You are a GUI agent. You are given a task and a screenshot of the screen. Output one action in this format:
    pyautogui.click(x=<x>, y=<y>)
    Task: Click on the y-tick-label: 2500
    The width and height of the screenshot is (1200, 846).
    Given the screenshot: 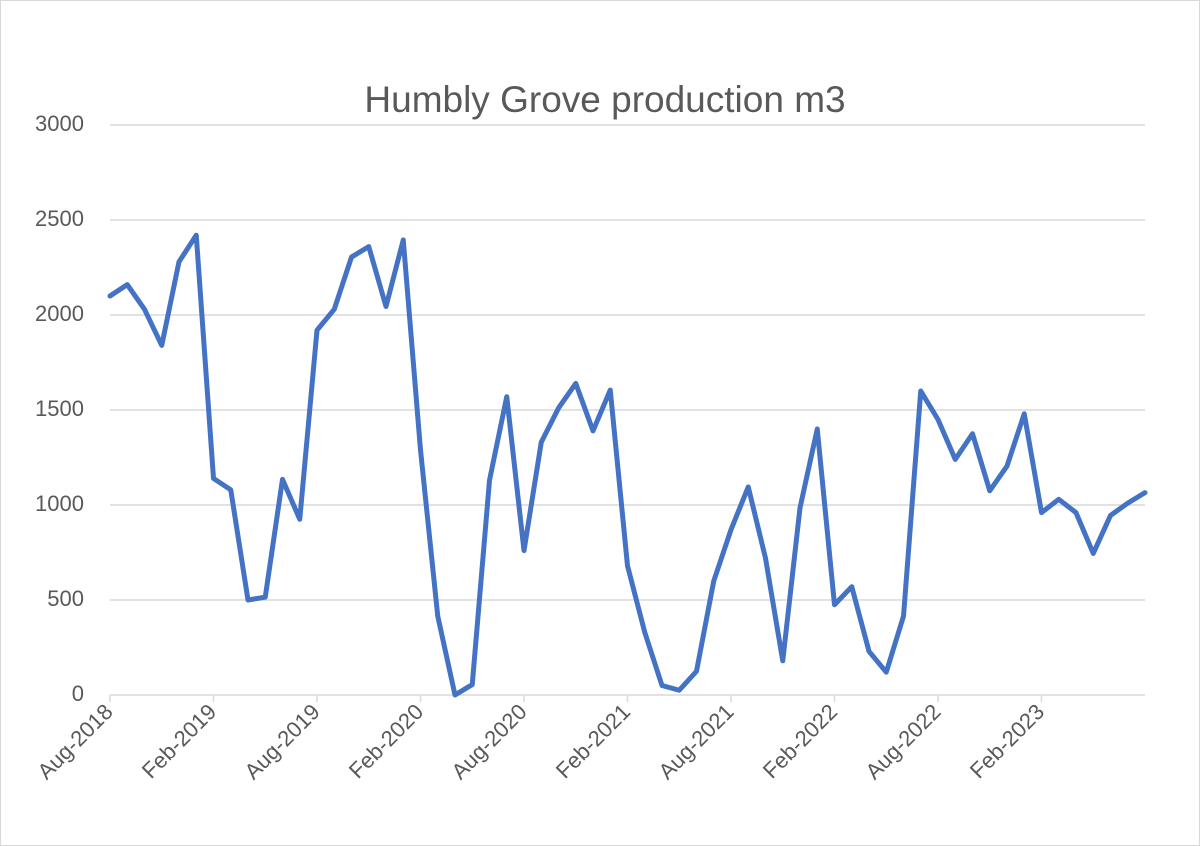 What is the action you would take?
    pyautogui.click(x=59, y=218)
    